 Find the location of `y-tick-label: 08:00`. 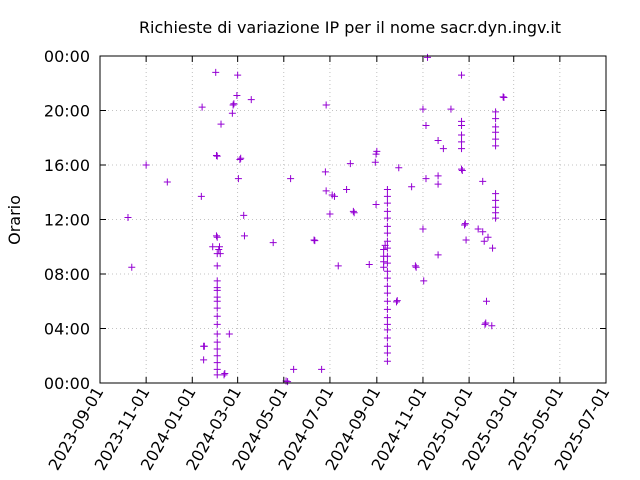

y-tick-label: 08:00 is located at coordinates (67, 274).